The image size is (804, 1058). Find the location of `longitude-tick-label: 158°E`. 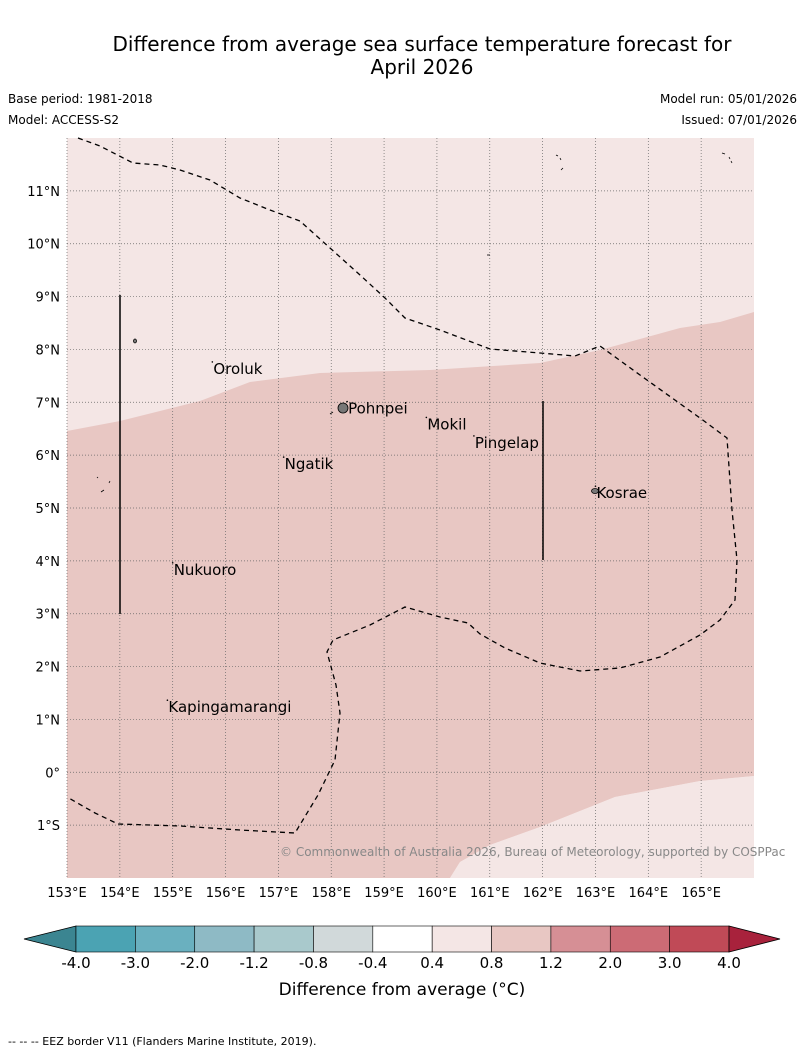

longitude-tick-label: 158°E is located at coordinates (331, 893).